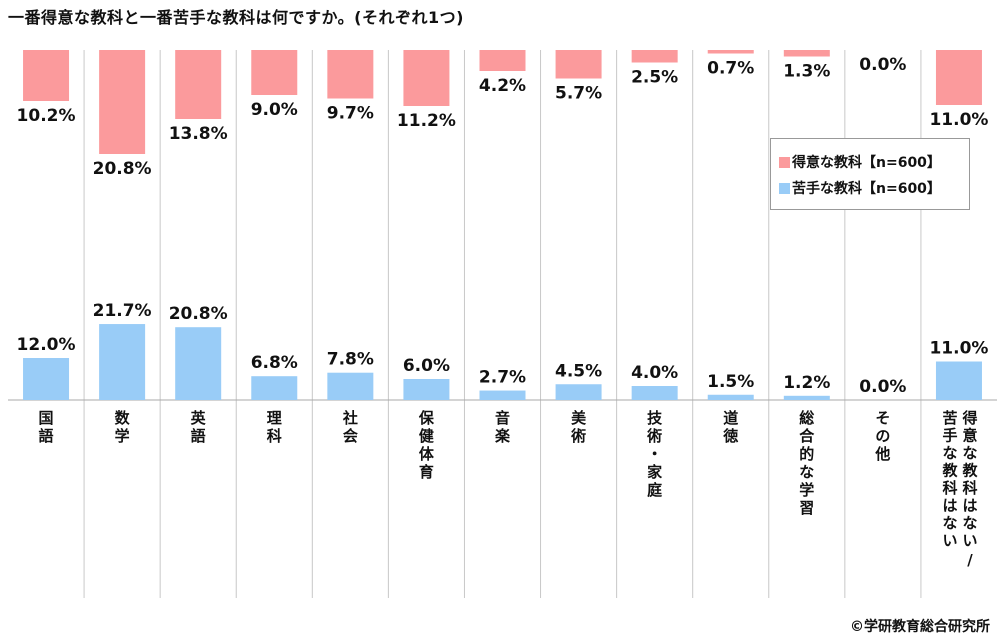  I want to click on value-label-good: 9.7%, so click(350, 114).